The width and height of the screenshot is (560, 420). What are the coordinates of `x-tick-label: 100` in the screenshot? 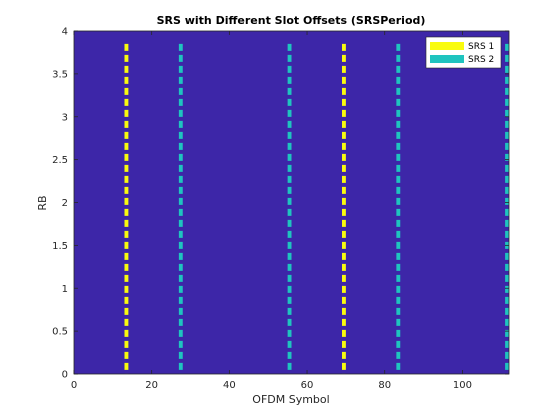 It's located at (462, 385).